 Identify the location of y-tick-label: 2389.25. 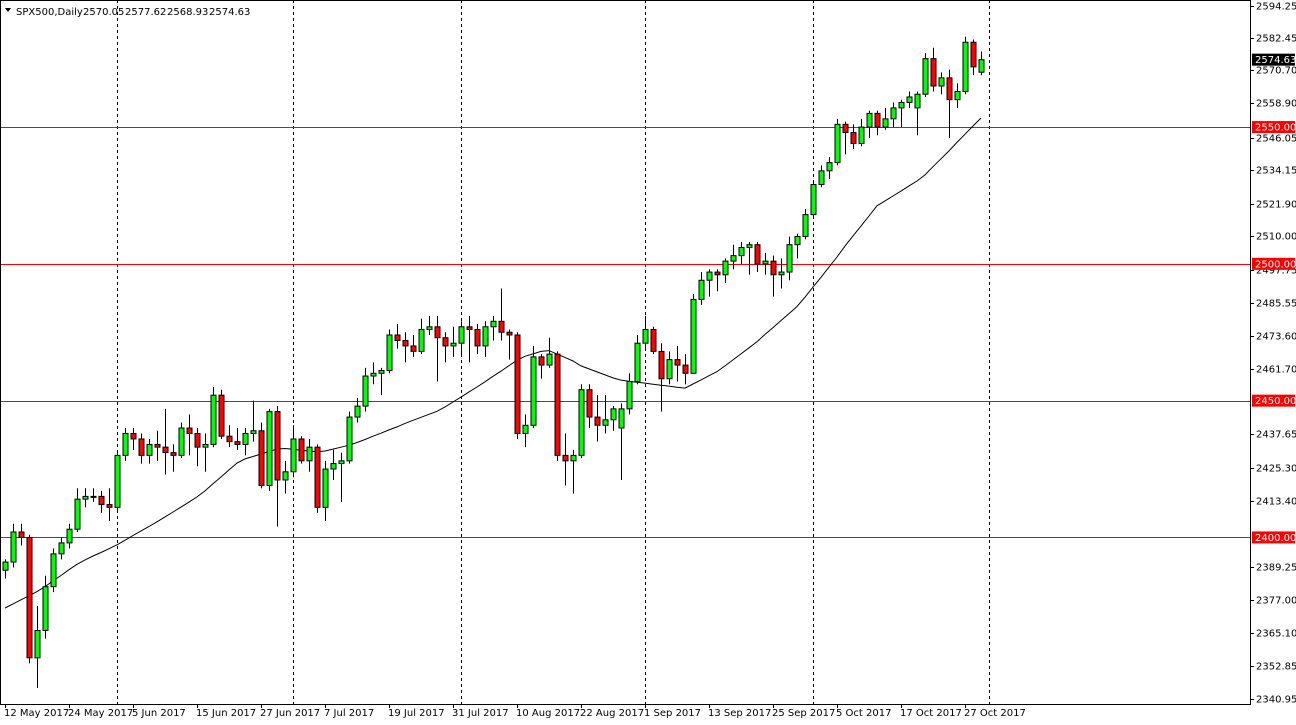
(1276, 568).